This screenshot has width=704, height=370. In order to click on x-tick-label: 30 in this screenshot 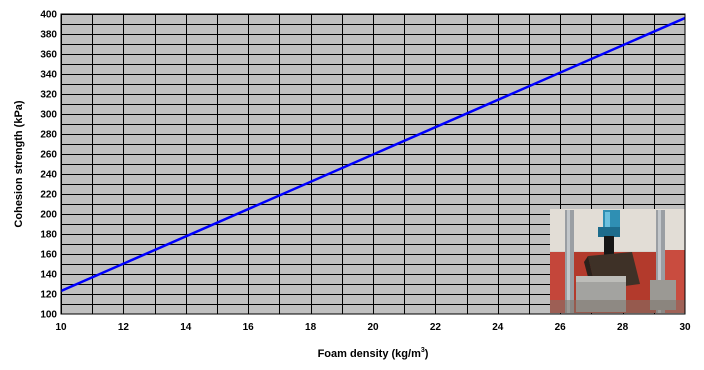, I will do `click(685, 327)`.